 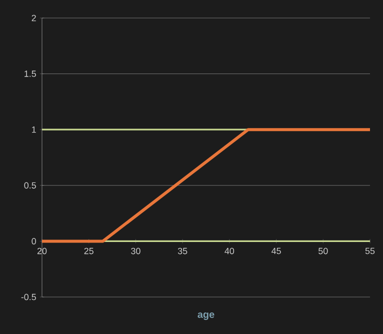 I want to click on y-tick-label: 1.5, so click(x=30, y=73).